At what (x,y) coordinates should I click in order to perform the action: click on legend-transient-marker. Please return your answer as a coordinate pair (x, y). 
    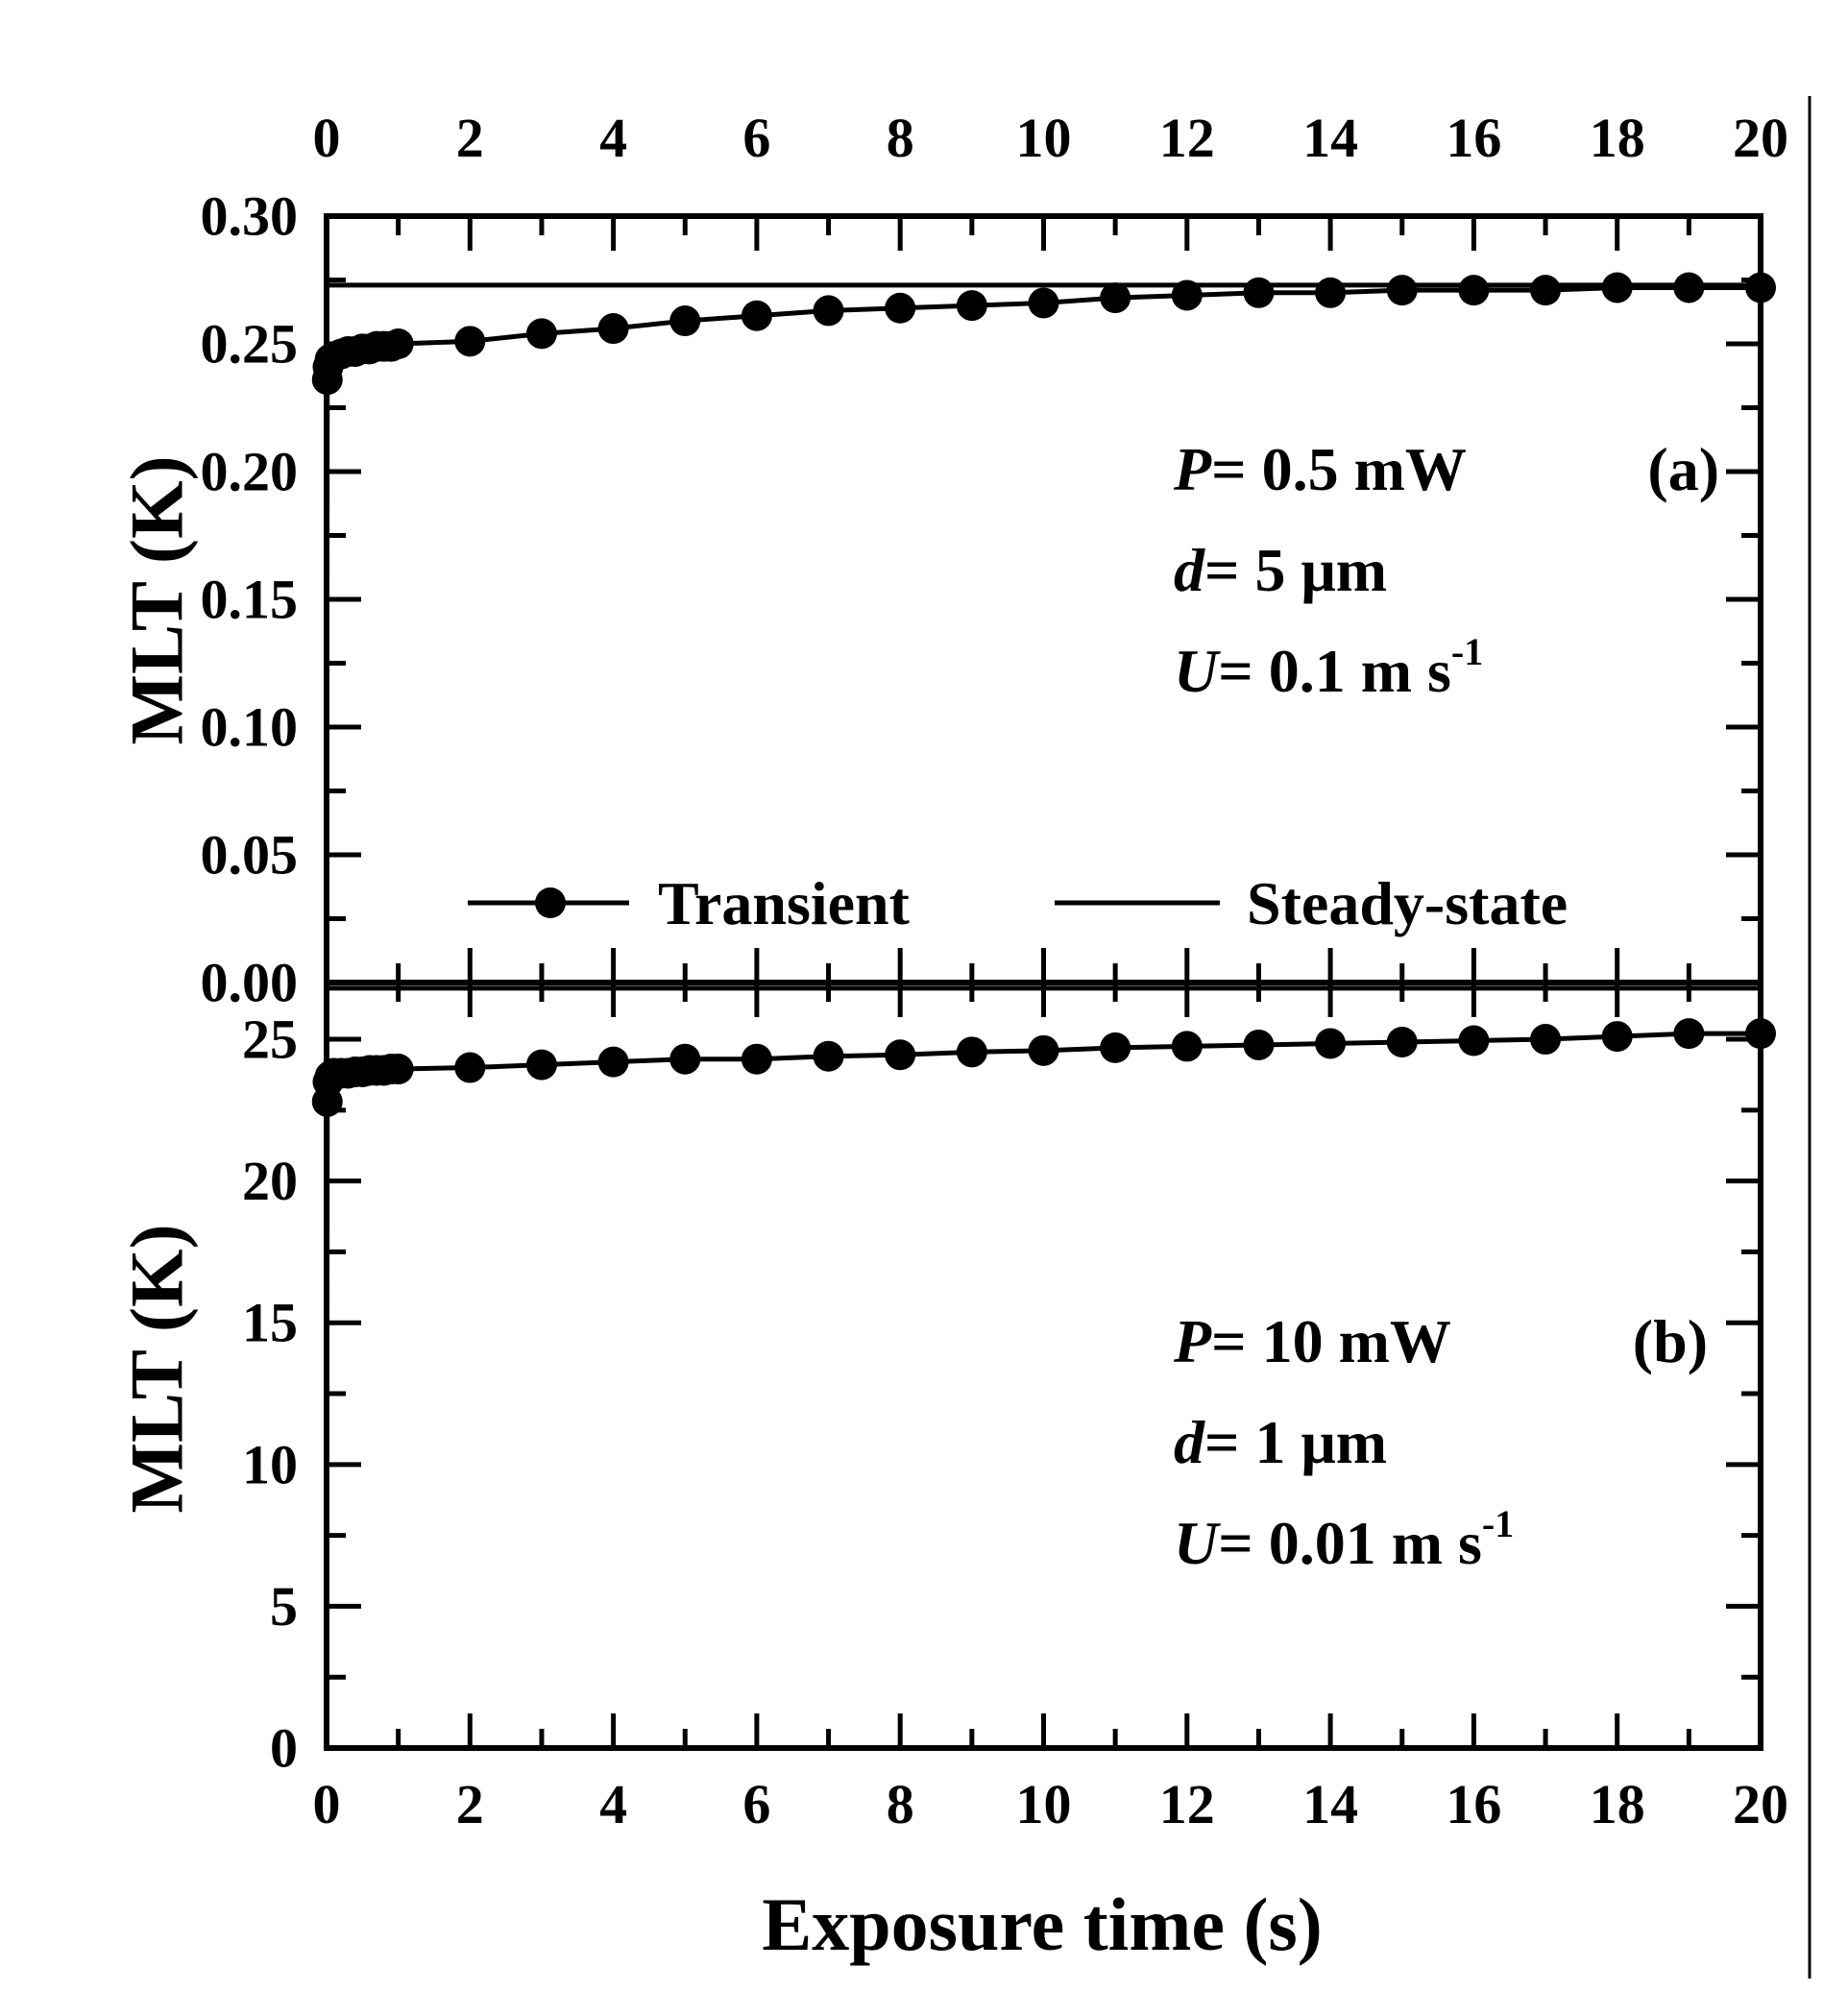
    Looking at the image, I should click on (551, 902).